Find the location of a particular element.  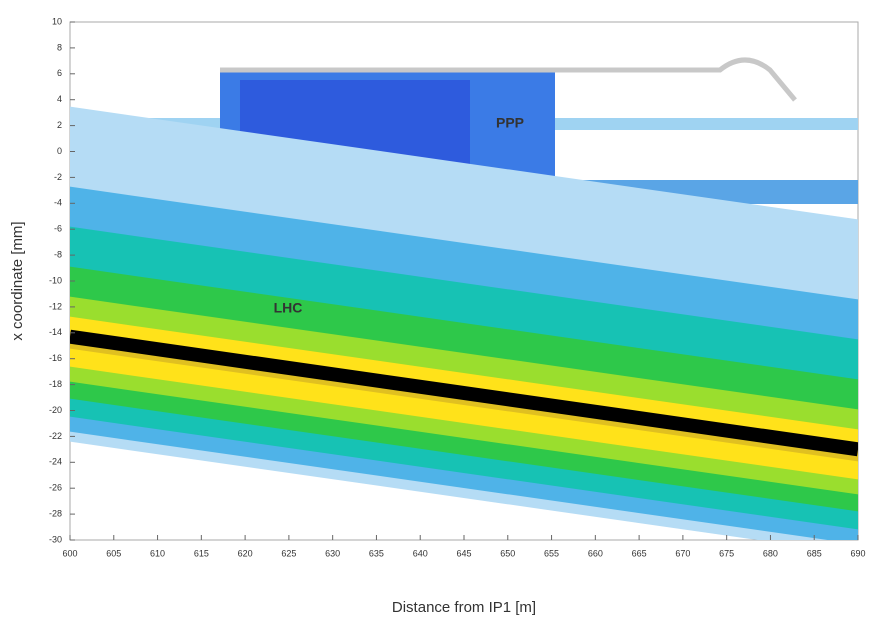

y-tick-label: -28 is located at coordinates (55, 513).